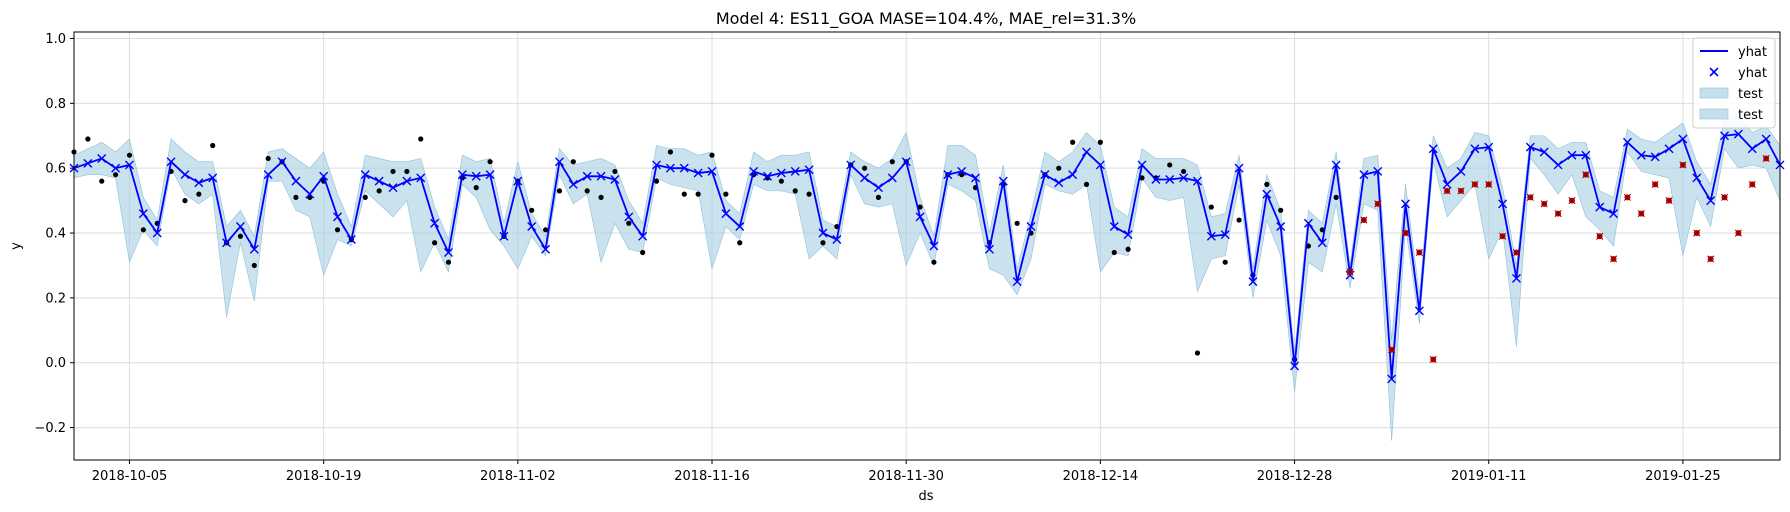  Describe the element at coordinates (712, 476) in the screenshot. I see `x-tick-label: 2018-11-16` at that location.